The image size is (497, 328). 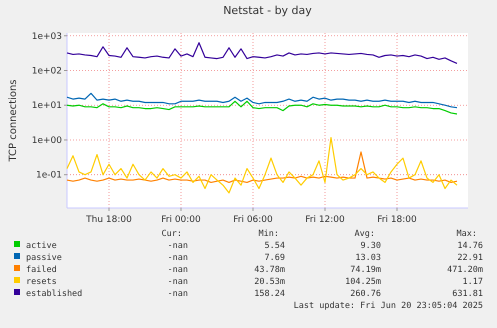 What do you see at coordinates (370, 246) in the screenshot?
I see `text: 9.30` at bounding box center [370, 246].